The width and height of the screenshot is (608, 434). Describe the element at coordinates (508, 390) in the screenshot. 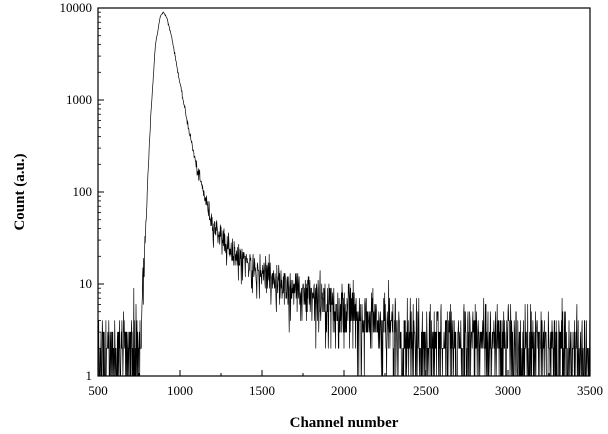

I see `x-tick-label: 3000` at that location.